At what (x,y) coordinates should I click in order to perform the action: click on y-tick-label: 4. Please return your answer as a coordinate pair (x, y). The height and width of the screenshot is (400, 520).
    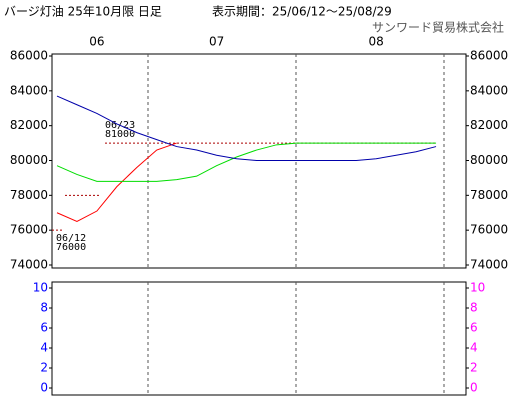
    Looking at the image, I should click on (44, 348).